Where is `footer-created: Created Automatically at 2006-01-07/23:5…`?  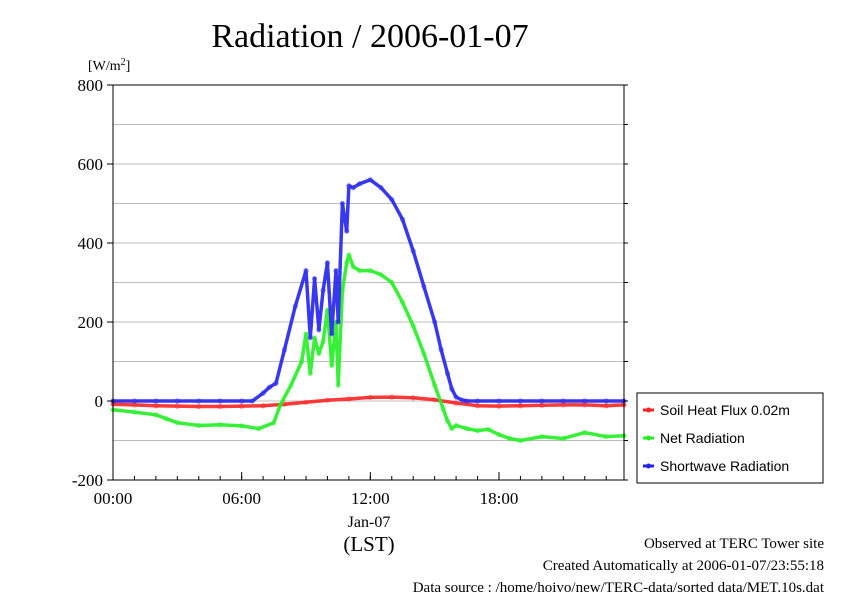 footer-created: Created Automatically at 2006-01-07/23:5… is located at coordinates (683, 566).